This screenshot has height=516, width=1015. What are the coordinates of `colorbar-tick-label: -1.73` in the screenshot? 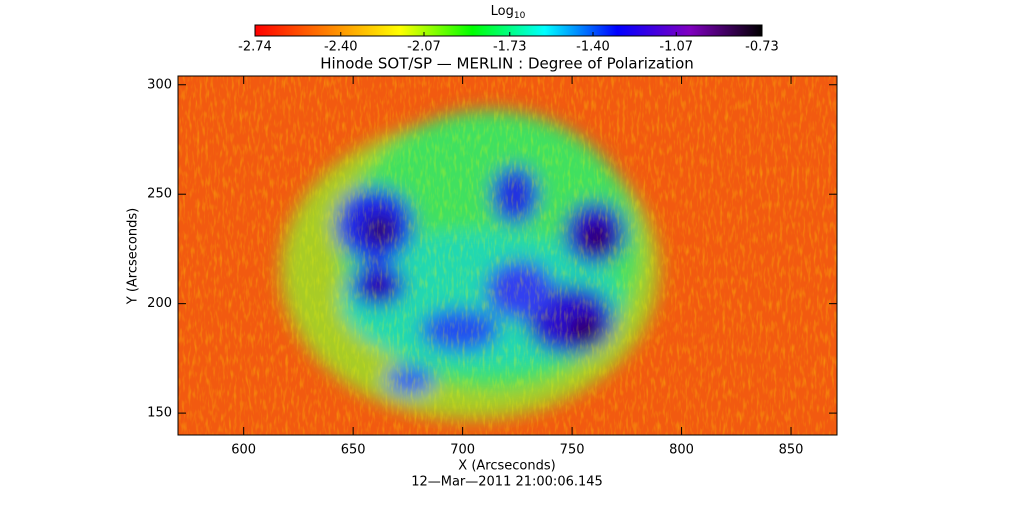 It's located at (510, 47).